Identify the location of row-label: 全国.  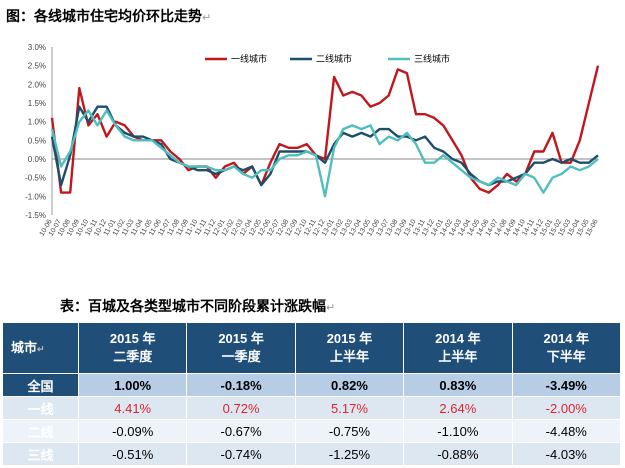
(40, 385).